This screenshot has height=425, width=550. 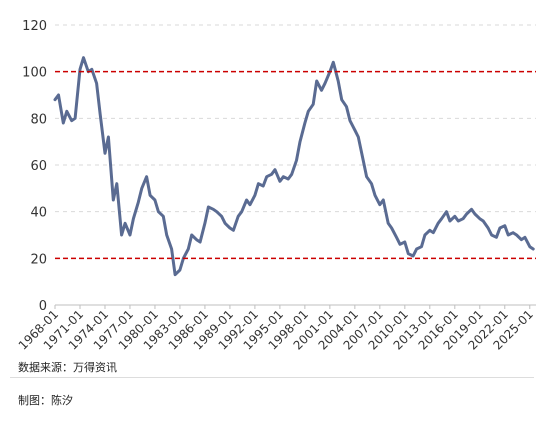 What do you see at coordinates (38, 119) in the screenshot?
I see `y-tick-label: 80` at bounding box center [38, 119].